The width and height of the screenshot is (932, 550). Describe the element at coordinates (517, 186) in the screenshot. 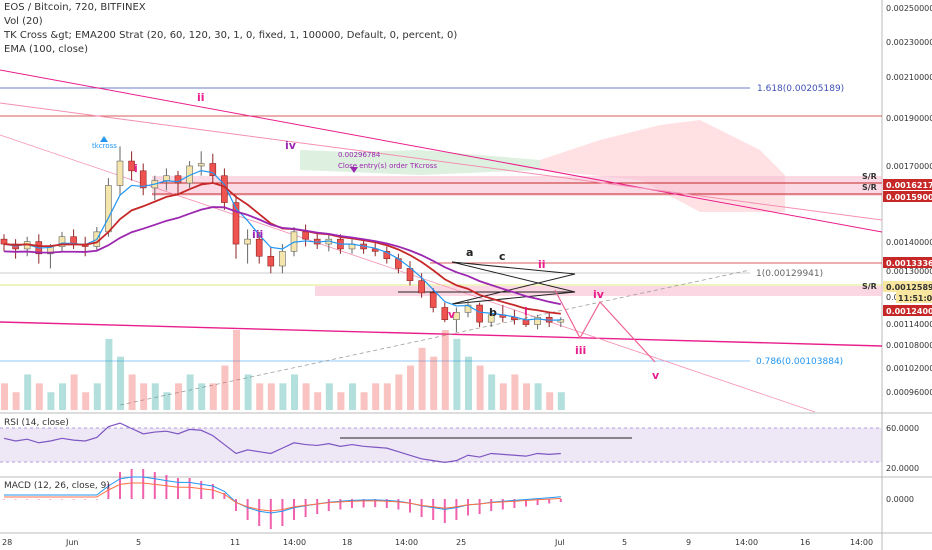

I see `sr-zone-upper` at that location.